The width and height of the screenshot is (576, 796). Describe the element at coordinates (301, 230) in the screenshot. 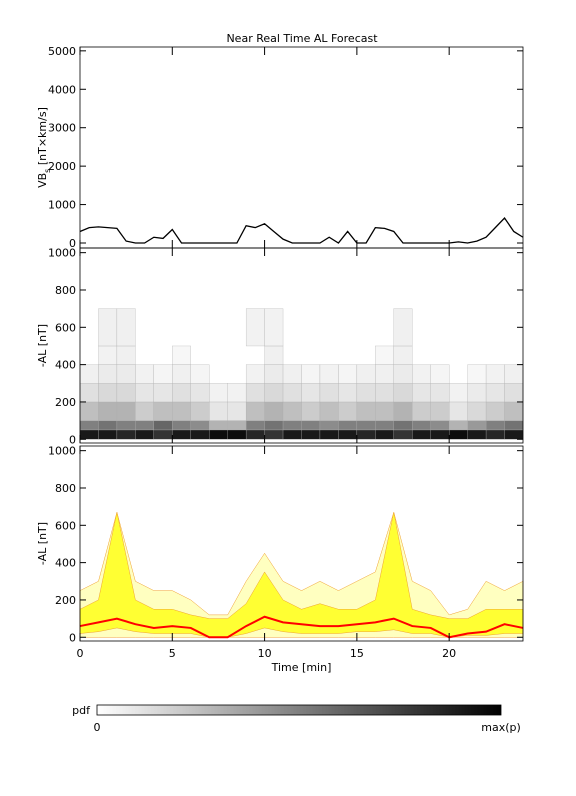

I see `panel` at that location.